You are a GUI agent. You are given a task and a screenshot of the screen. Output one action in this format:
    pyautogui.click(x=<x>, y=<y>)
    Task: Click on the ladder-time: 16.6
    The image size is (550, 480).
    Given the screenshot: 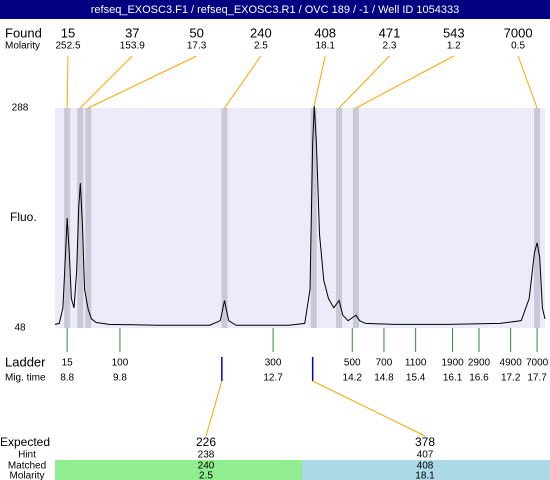 What is the action you would take?
    pyautogui.click(x=479, y=378)
    